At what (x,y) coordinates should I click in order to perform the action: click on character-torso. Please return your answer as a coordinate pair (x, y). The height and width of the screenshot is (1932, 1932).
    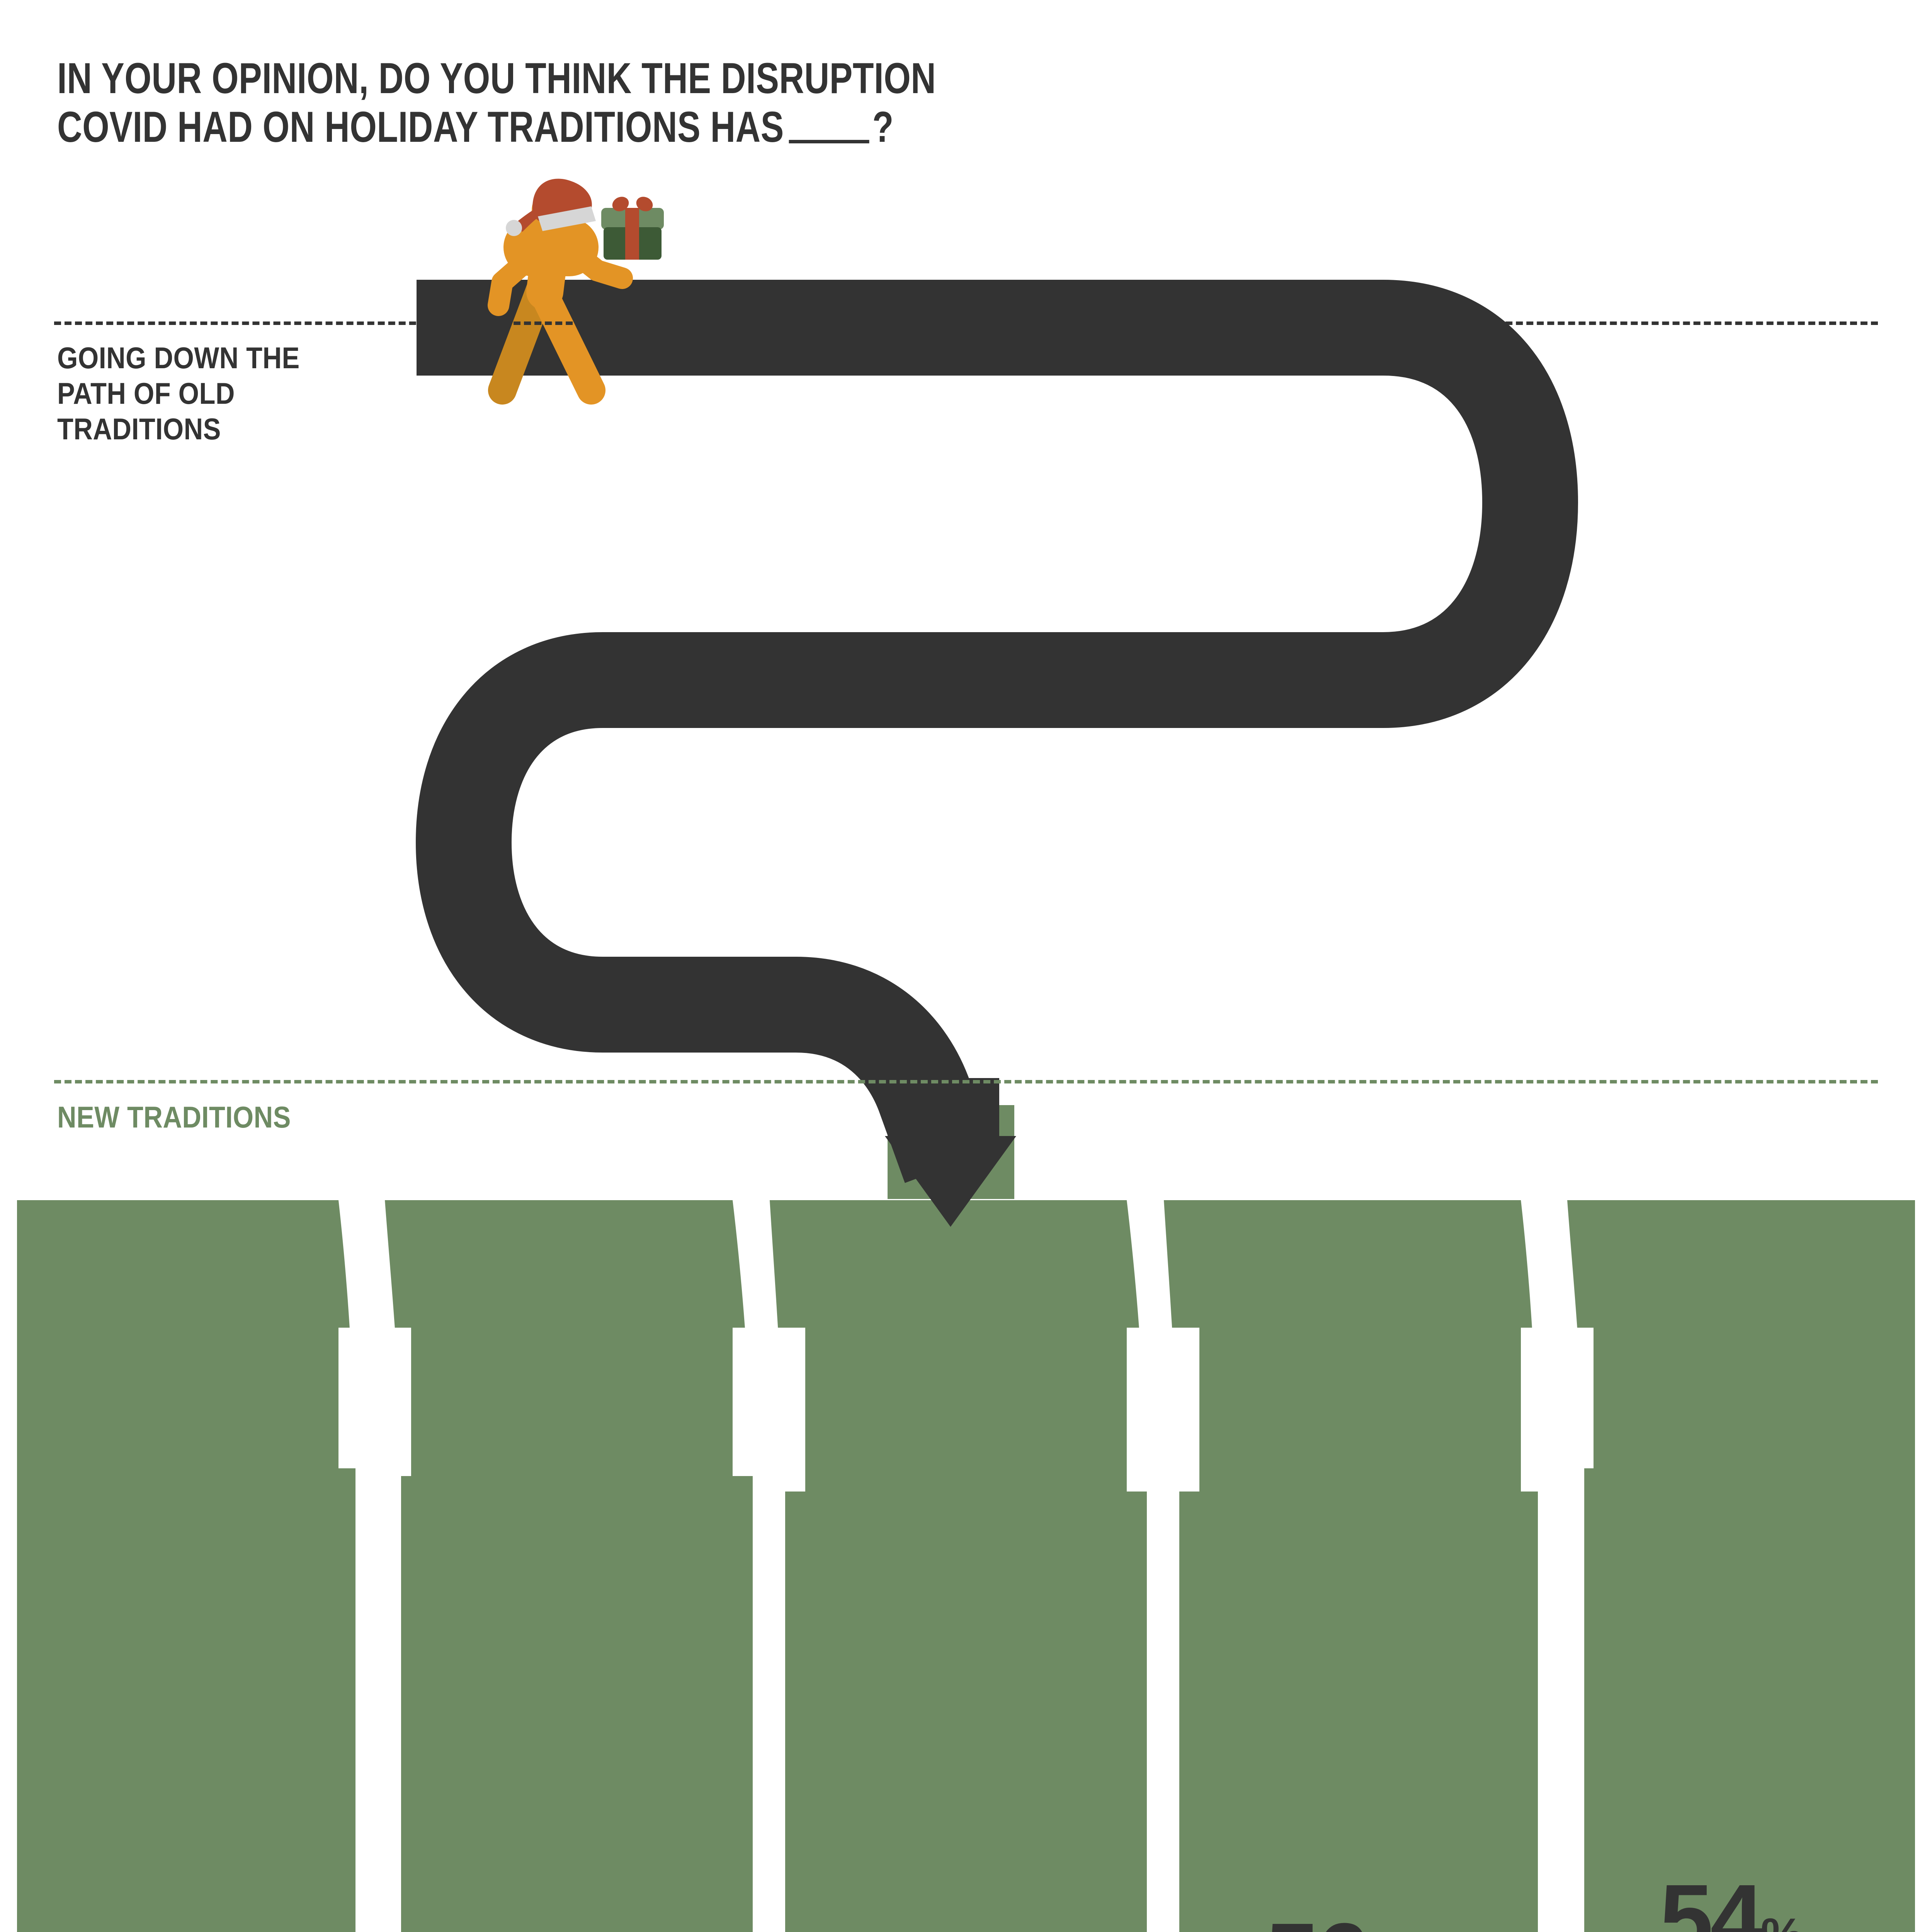
    Looking at the image, I should click on (547, 269).